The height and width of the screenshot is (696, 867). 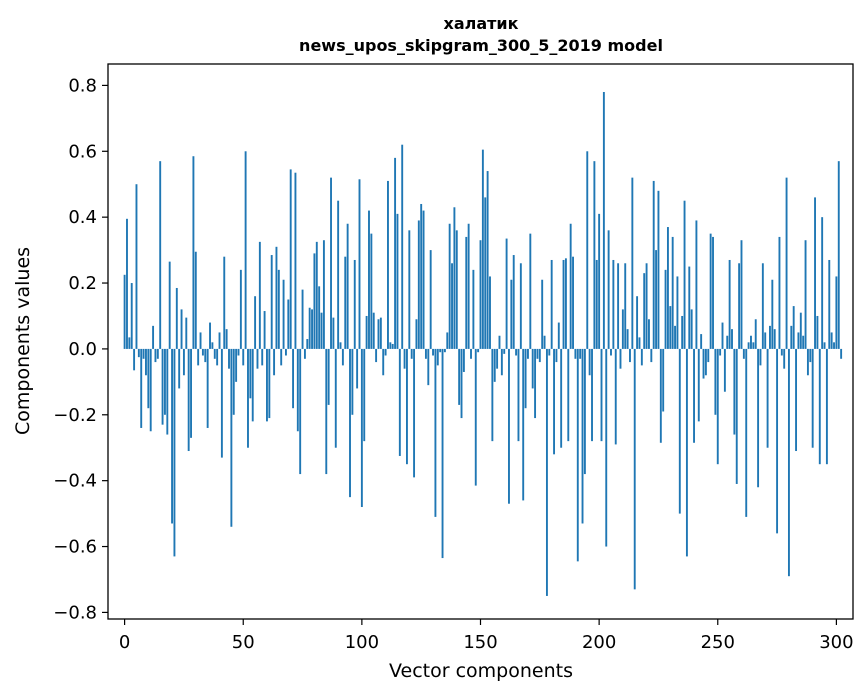 I want to click on y-tick-label: −0.2, so click(x=75, y=415).